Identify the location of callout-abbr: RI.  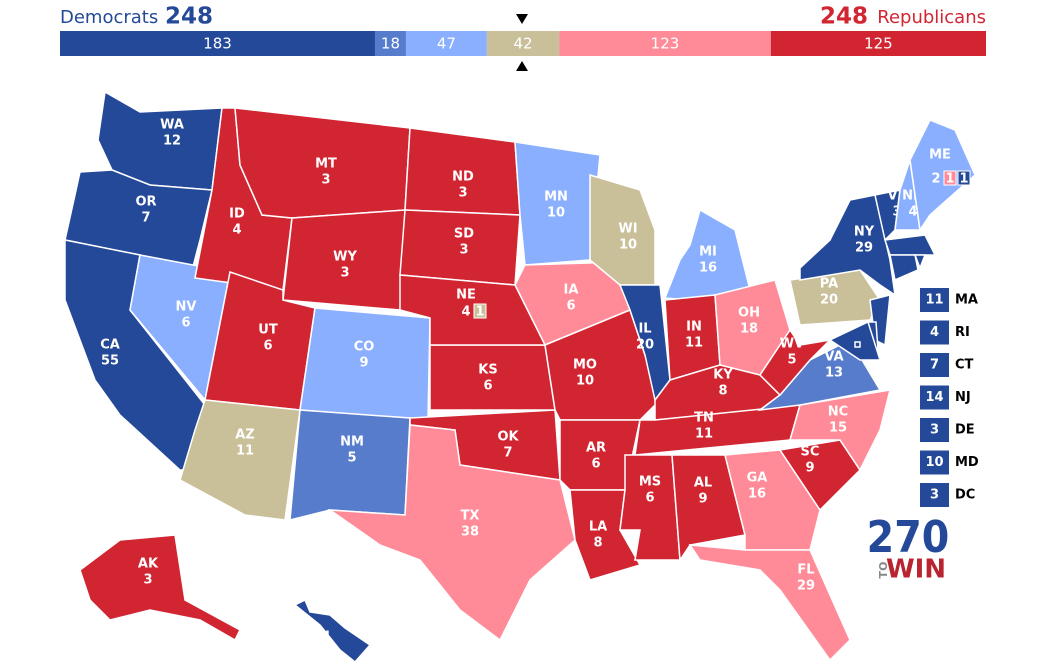
(962, 332).